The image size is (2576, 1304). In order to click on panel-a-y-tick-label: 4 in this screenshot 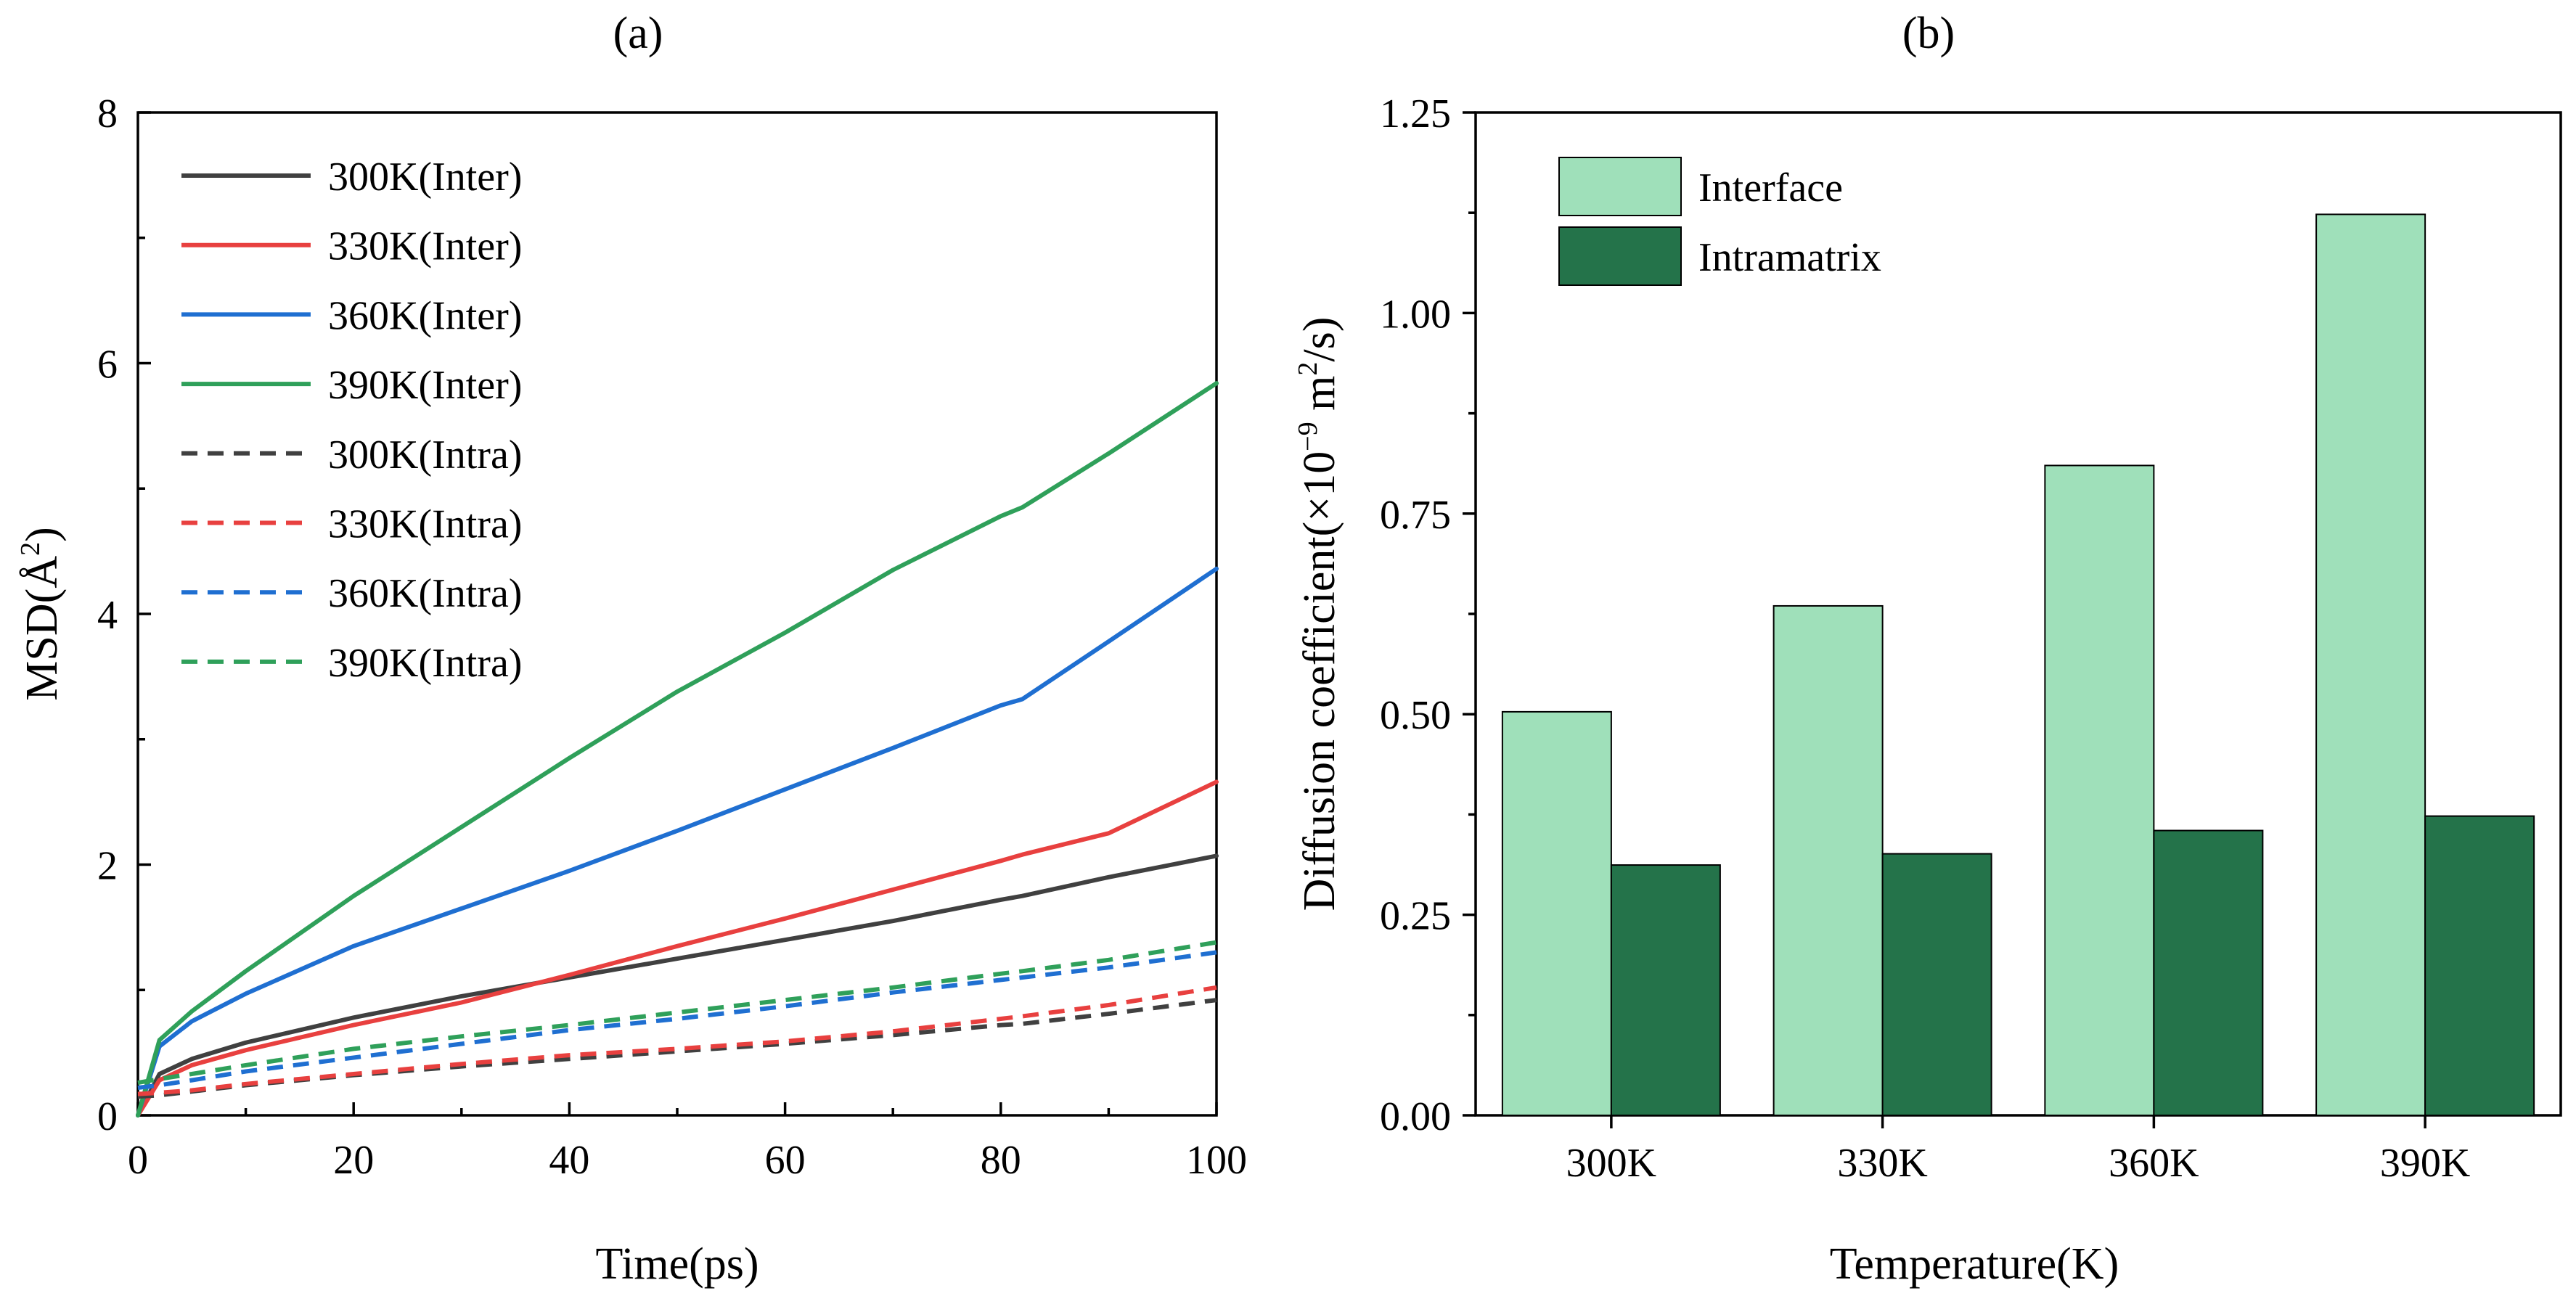, I will do `click(108, 615)`.